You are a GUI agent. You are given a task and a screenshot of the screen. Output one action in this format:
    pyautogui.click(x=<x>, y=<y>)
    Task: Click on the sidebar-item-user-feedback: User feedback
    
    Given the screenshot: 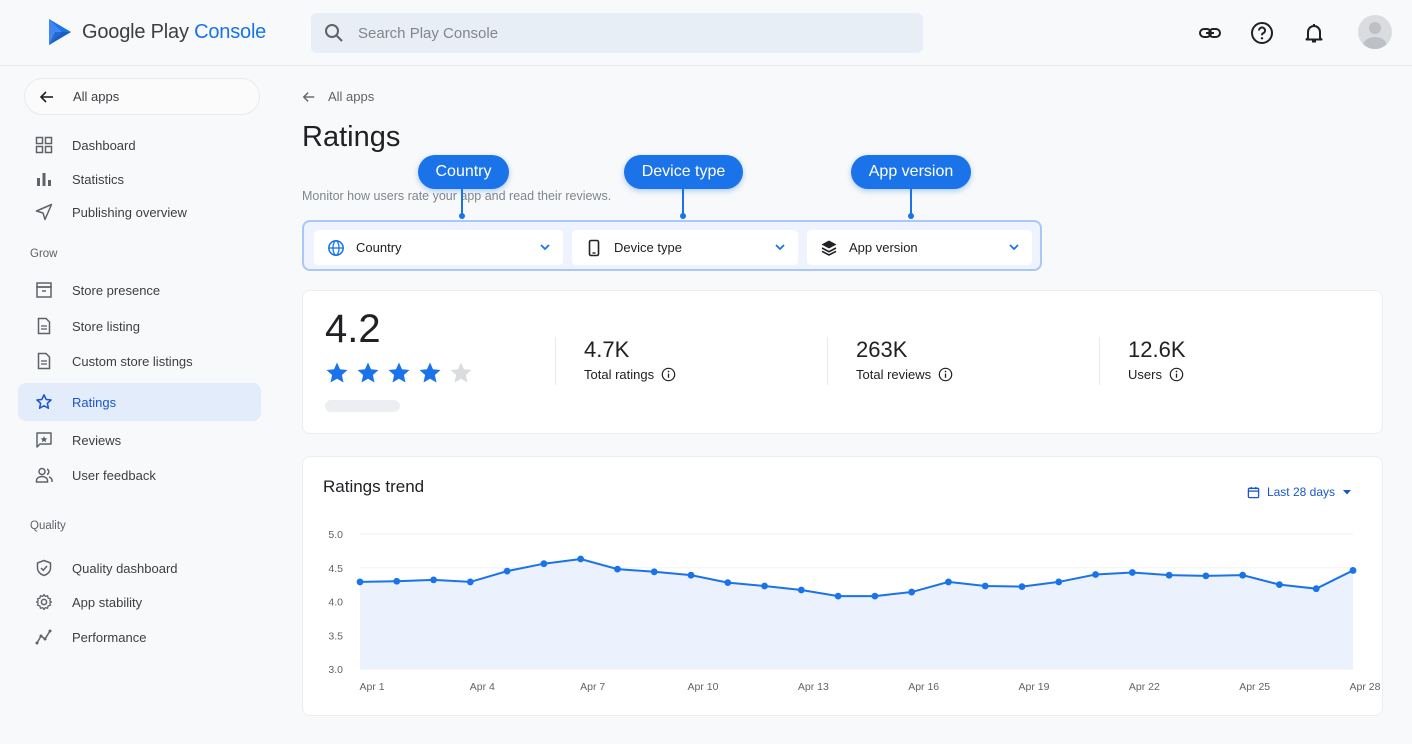 What is the action you would take?
    pyautogui.click(x=139, y=475)
    